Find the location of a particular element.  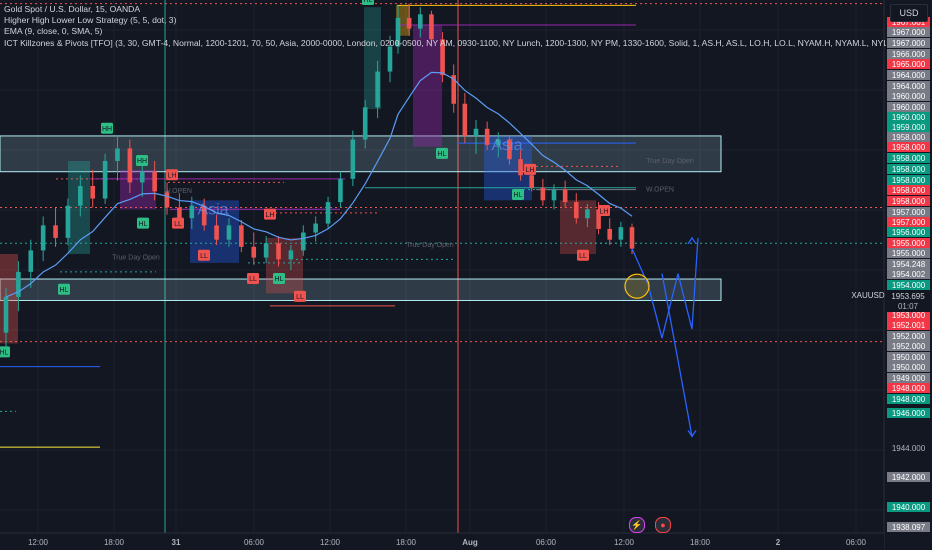

price-tick: 1949.000 is located at coordinates (908, 378).